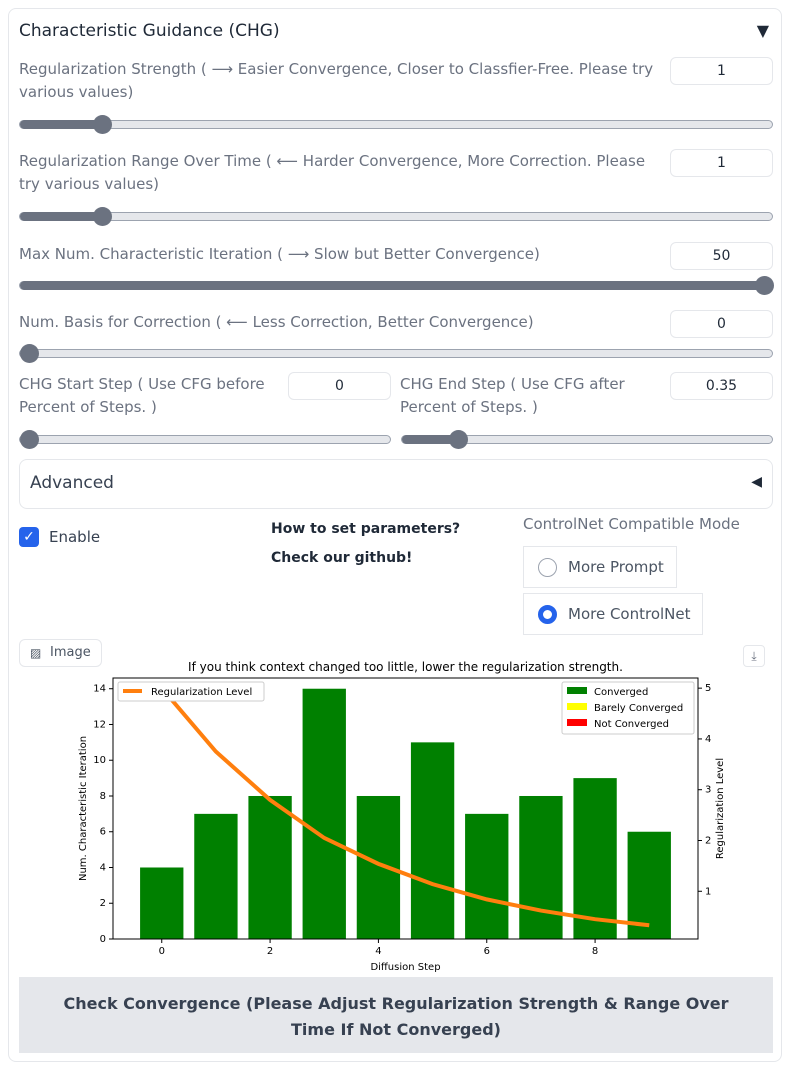 The height and width of the screenshot is (1071, 789). I want to click on image-label: Image, so click(70, 652).